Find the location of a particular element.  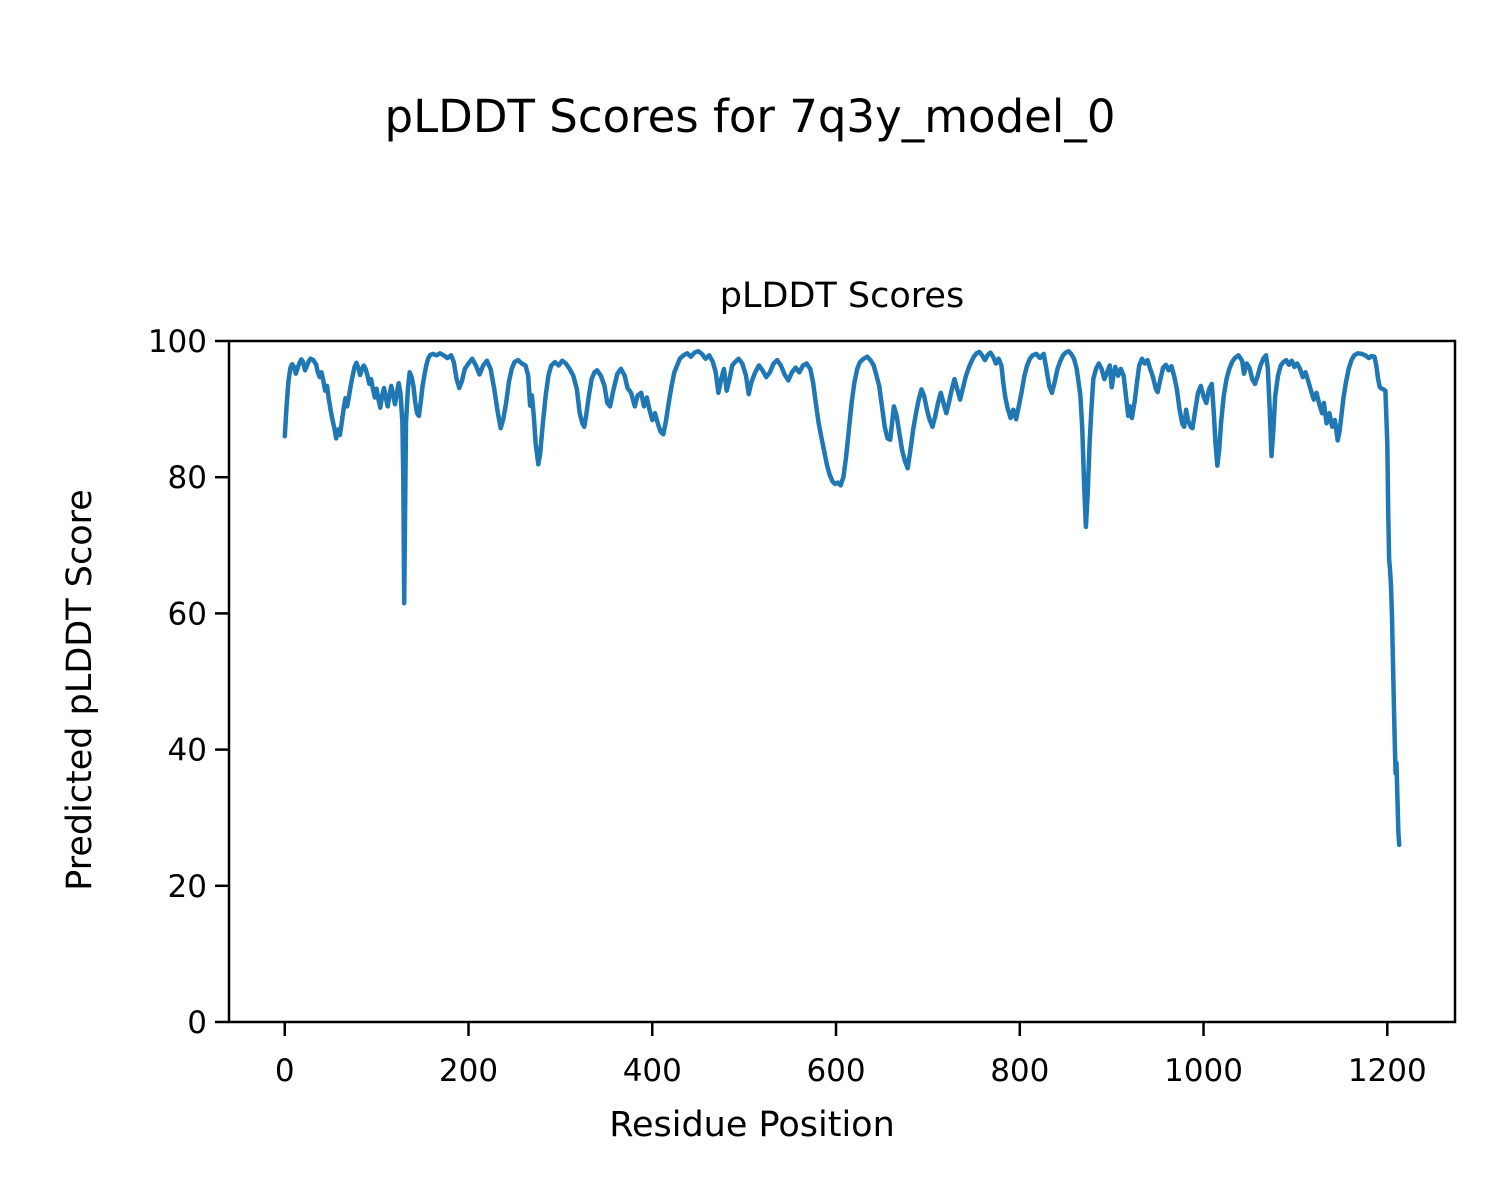

y-tick-label: 80 is located at coordinates (187, 478).